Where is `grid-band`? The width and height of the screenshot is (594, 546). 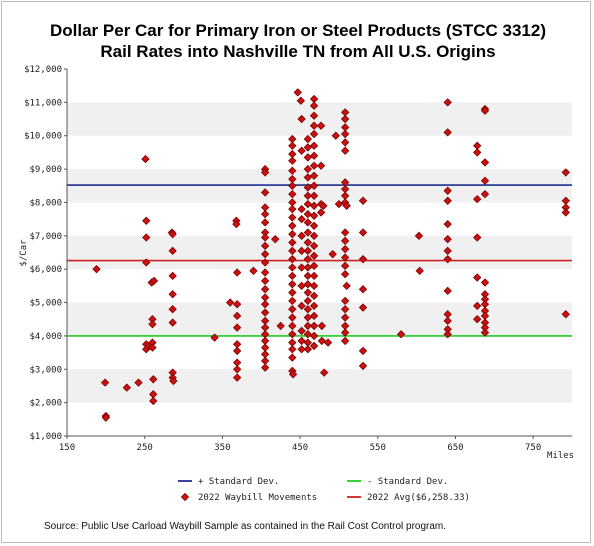 grid-band is located at coordinates (319, 386).